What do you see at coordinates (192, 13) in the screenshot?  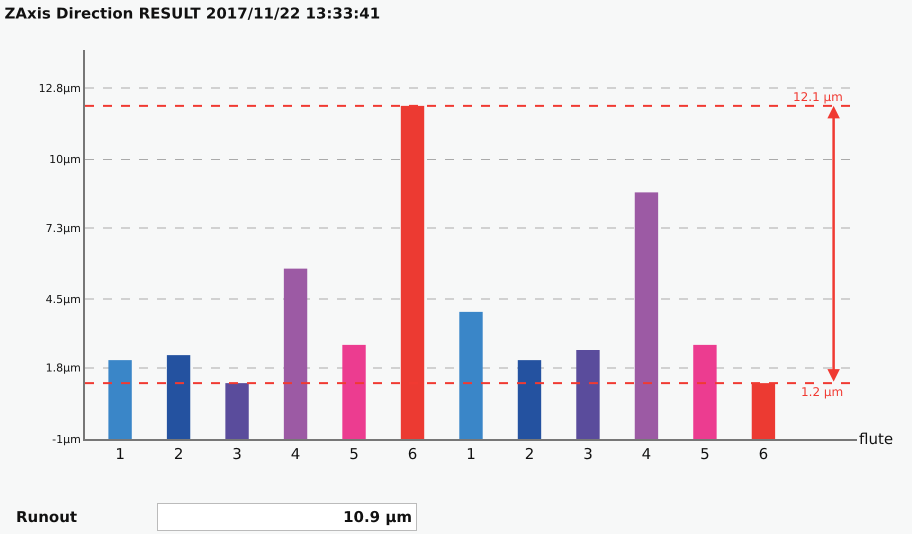 I see `chart-title: ZAxis Direction RESULT 2017/11/22 13:33:41` at bounding box center [192, 13].